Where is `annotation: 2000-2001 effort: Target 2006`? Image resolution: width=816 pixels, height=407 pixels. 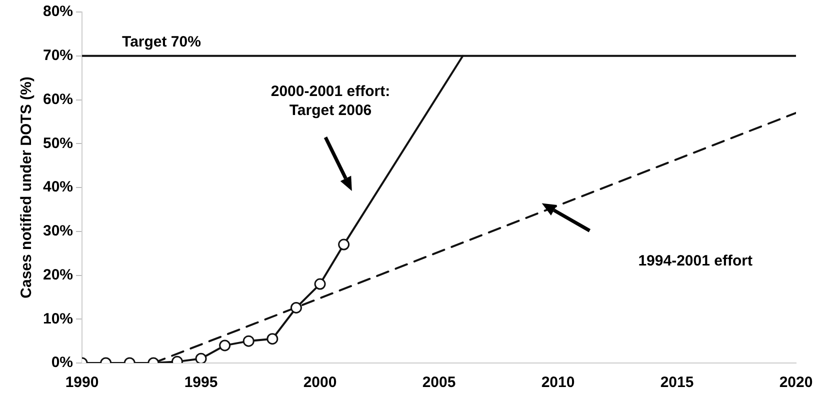 annotation: 2000-2001 effort: Target 2006 is located at coordinates (330, 101).